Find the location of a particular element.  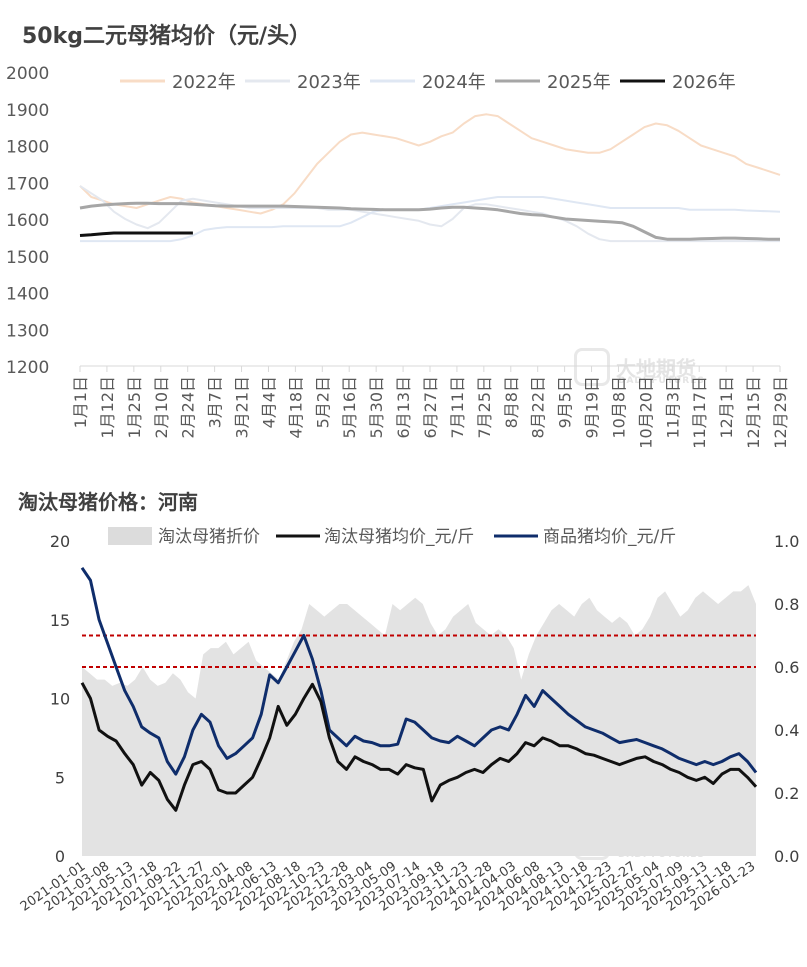

y-right-tick-label: 0.6 is located at coordinates (786, 667).